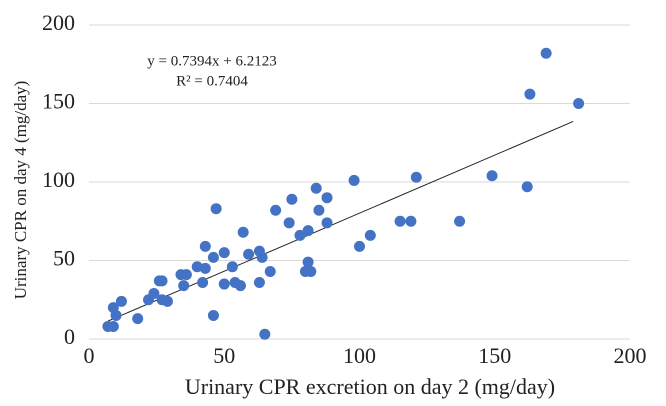  I want to click on y-tick-label: 0, so click(69, 336).